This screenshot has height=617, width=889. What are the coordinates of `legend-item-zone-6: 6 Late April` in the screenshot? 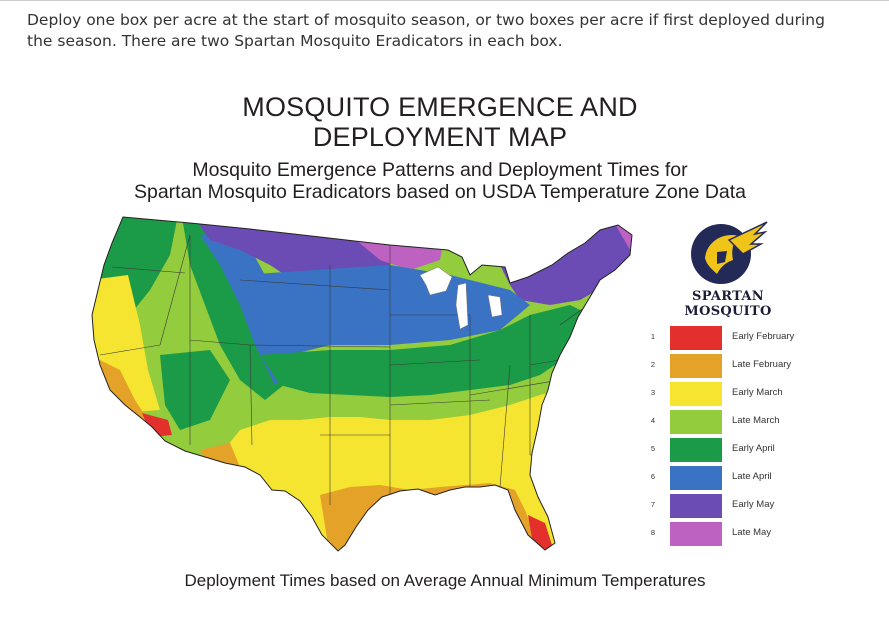 It's located at (738, 479).